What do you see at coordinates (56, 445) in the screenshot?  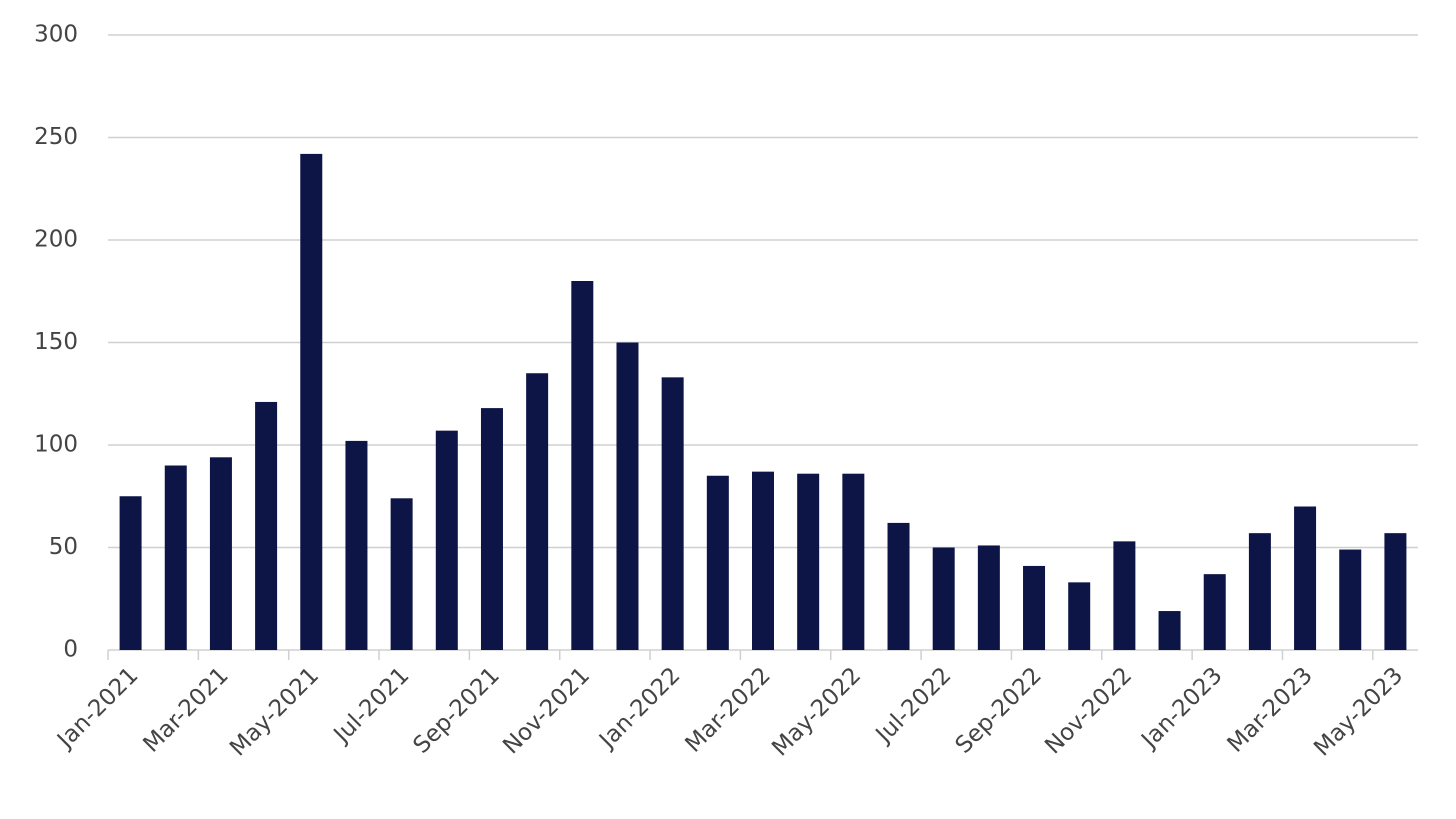 I see `y-tick-label: 100` at bounding box center [56, 445].